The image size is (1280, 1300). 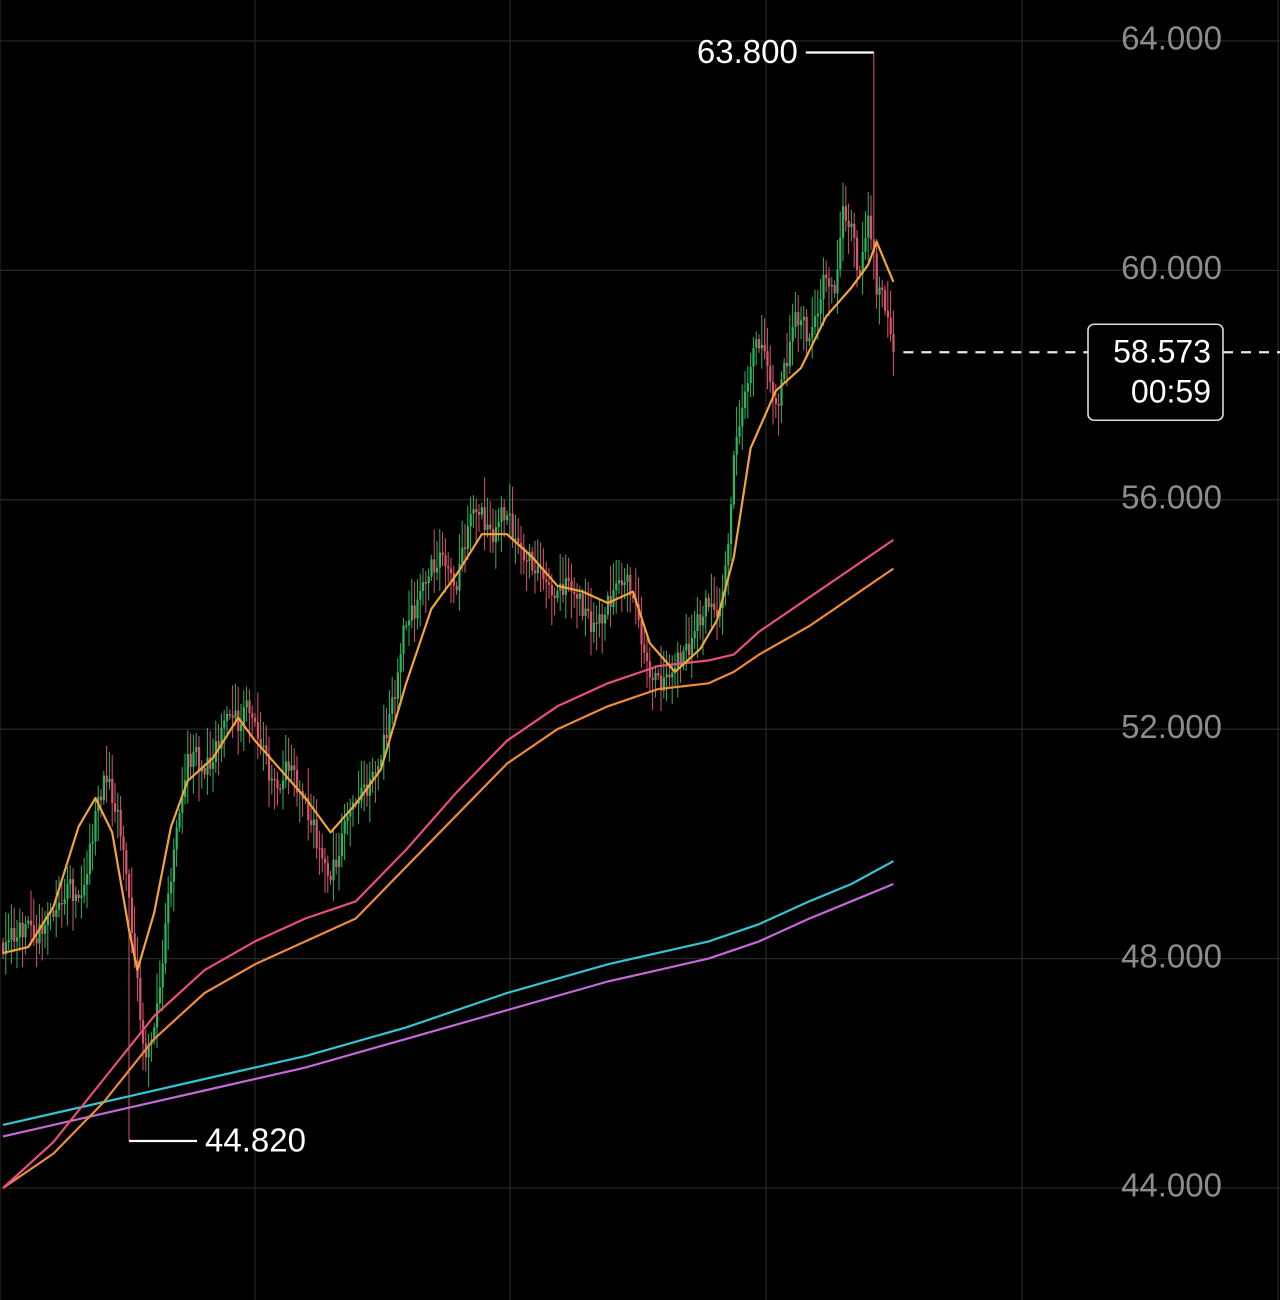 I want to click on current-price-label: 58.573, so click(x=1162, y=352).